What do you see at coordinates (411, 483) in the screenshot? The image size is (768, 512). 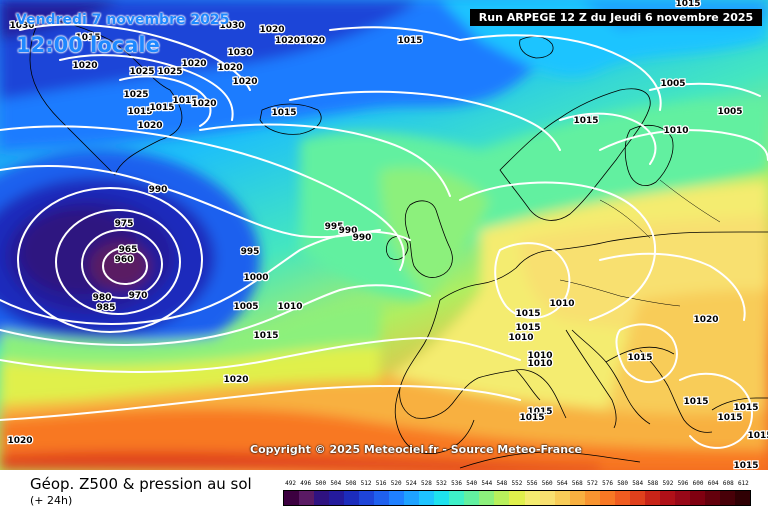 I see `legend-label: 524` at bounding box center [411, 483].